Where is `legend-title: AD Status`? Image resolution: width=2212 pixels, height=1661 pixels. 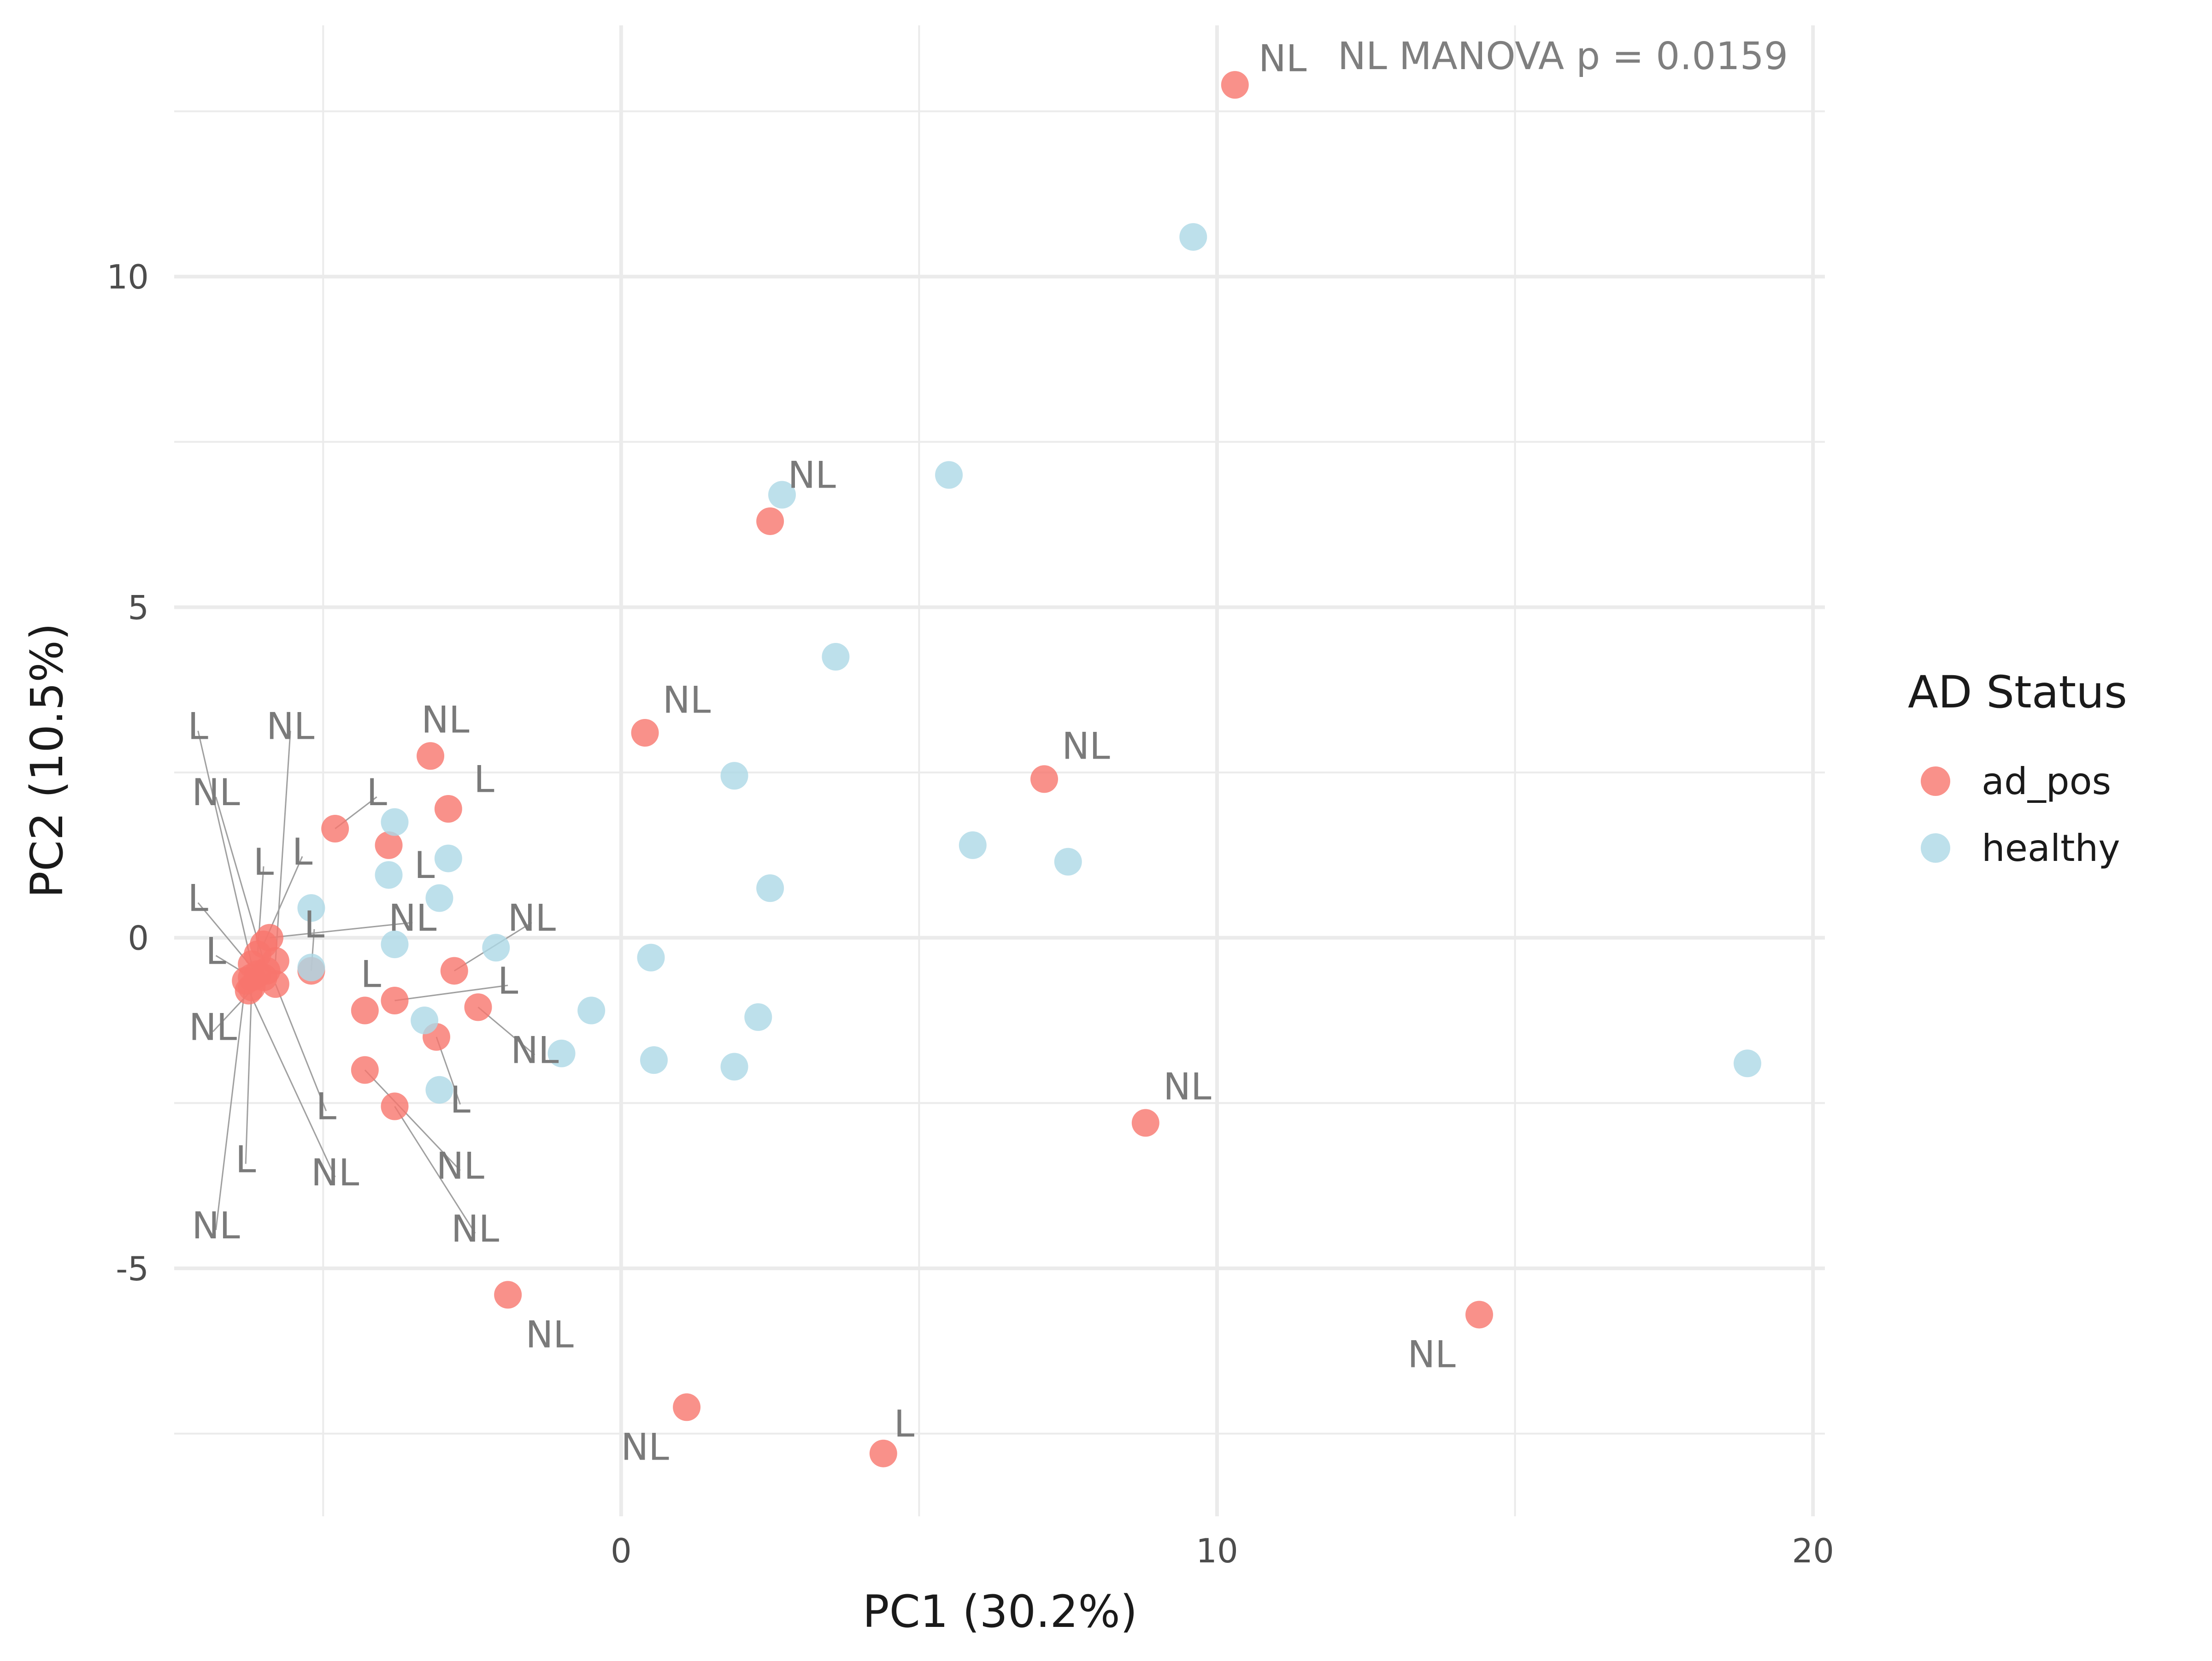
legend-title: AD Status is located at coordinates (2017, 692).